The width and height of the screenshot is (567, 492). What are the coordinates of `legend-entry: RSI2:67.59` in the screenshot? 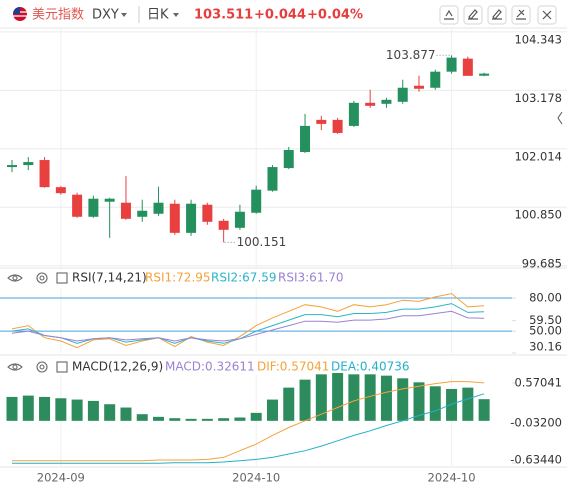 It's located at (244, 278).